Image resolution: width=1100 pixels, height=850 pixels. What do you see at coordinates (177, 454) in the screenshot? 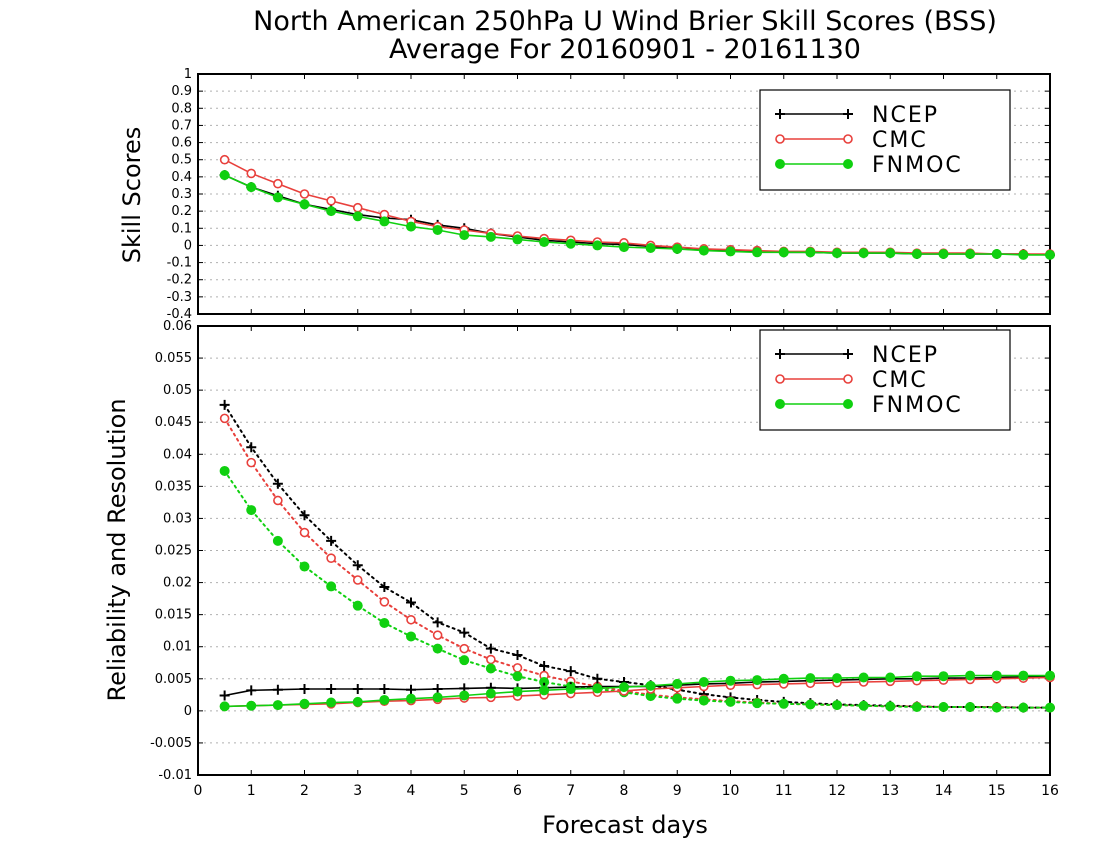
I see `y-tick-label: 0.04` at bounding box center [177, 454].